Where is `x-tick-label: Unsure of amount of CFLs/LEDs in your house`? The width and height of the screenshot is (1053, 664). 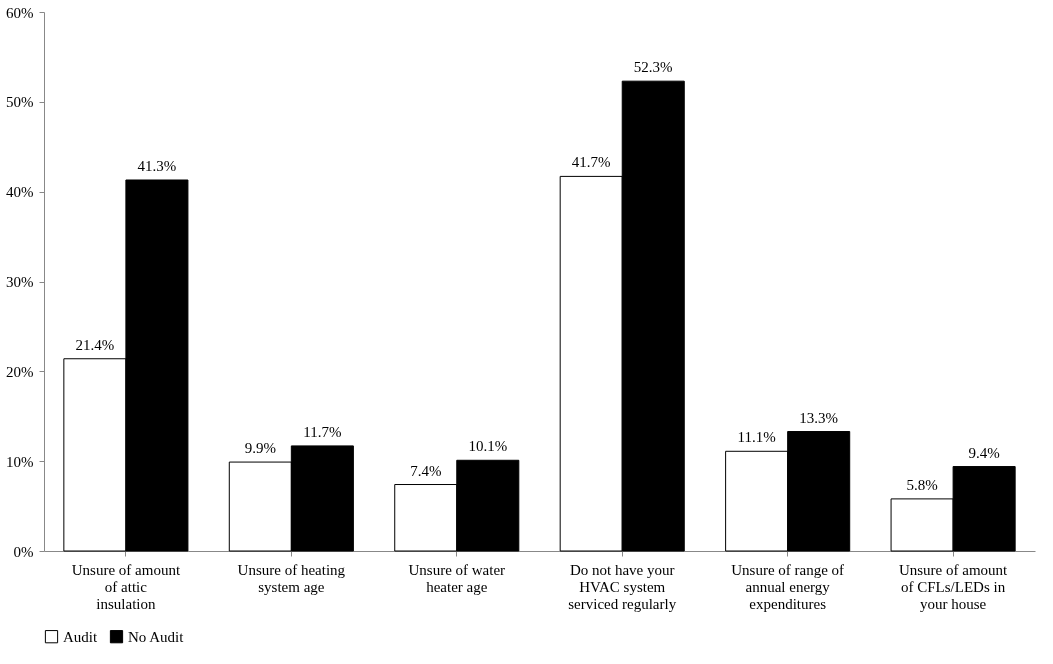 x-tick-label: Unsure of amount of CFLs/LEDs in your house is located at coordinates (953, 586).